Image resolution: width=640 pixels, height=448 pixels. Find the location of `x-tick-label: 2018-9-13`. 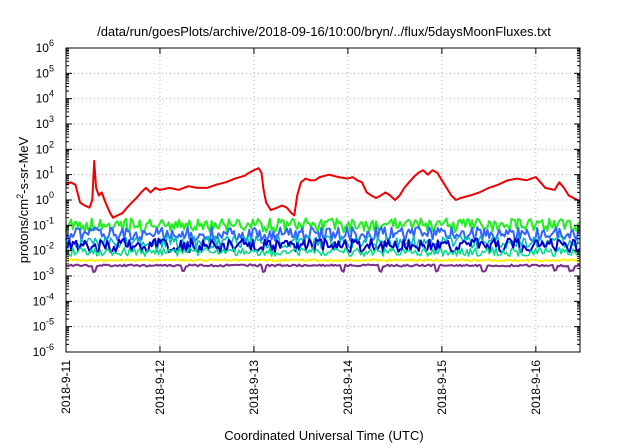

x-tick-label: 2018-9-13 is located at coordinates (254, 387).